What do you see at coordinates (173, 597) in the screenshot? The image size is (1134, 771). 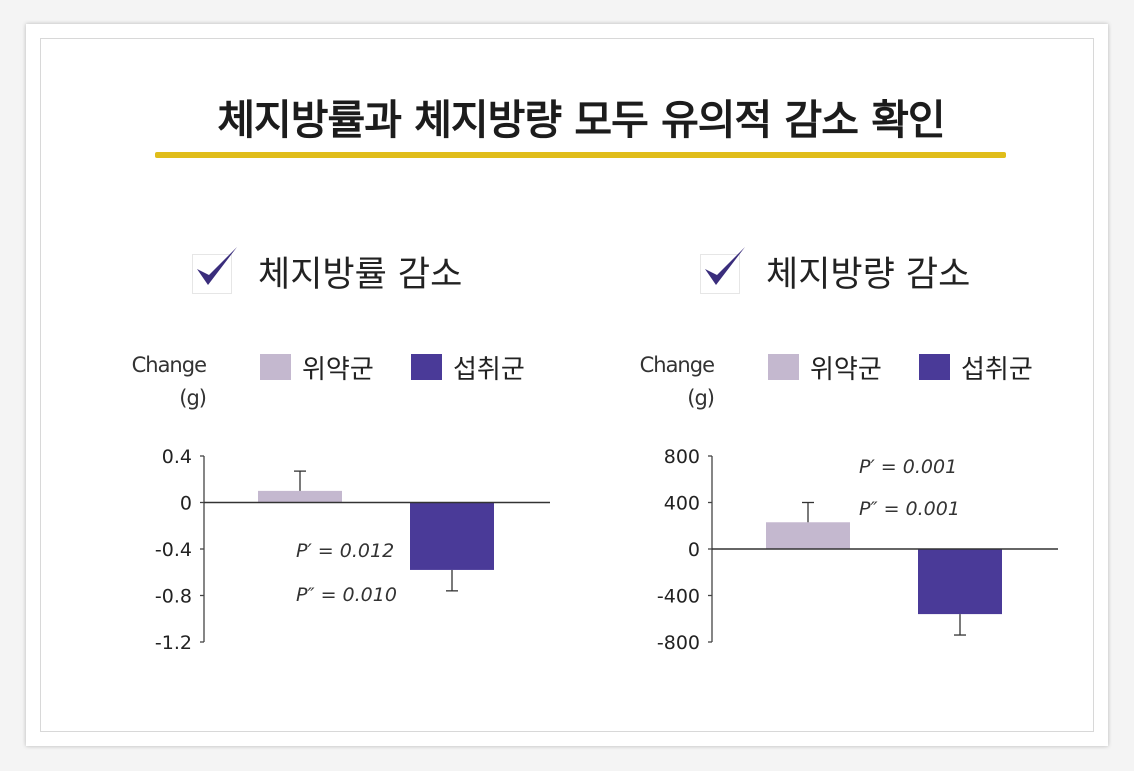 I see `y-tick-label: -0.8` at bounding box center [173, 597].